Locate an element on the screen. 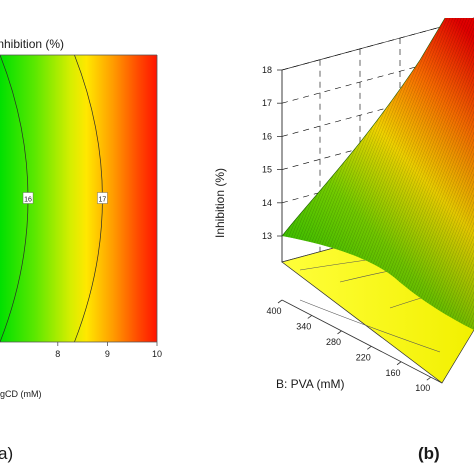  surface-z-ticks: 13 14 15 16 17 18 is located at coordinates (272, 153).